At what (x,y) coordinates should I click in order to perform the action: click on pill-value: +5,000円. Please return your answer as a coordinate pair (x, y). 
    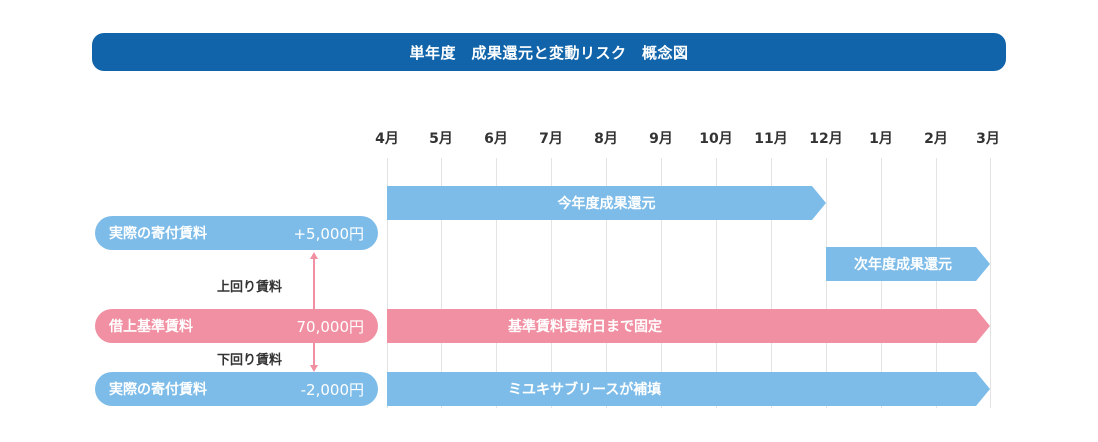
    Looking at the image, I should click on (328, 233).